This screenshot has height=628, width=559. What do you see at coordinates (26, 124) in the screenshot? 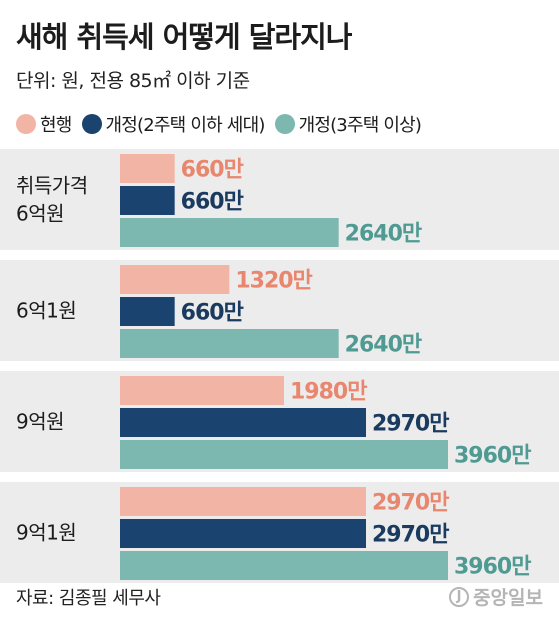
I see `legend-swatch-current` at bounding box center [26, 124].